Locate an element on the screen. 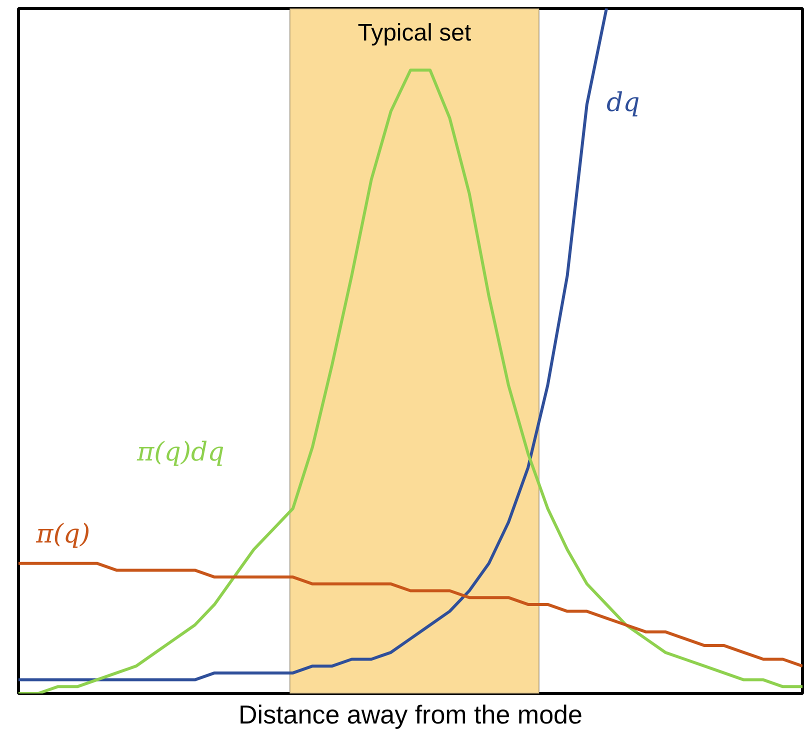 This screenshot has width=804, height=732. series-label: π(q) is located at coordinates (62, 535).